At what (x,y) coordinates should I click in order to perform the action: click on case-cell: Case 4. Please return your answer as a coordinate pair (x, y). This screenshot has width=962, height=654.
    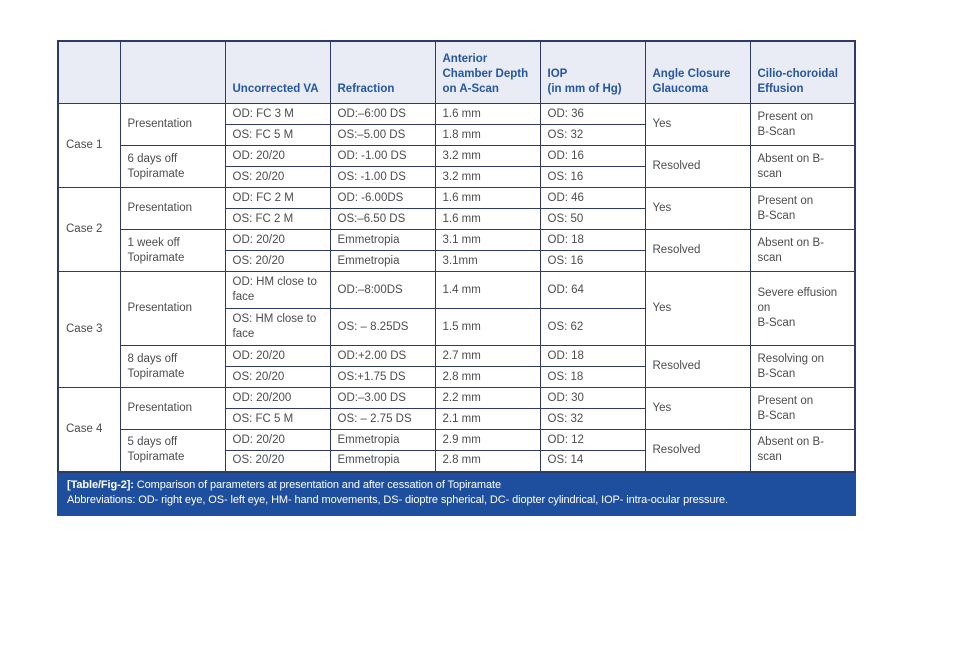
    Looking at the image, I should click on (89, 429).